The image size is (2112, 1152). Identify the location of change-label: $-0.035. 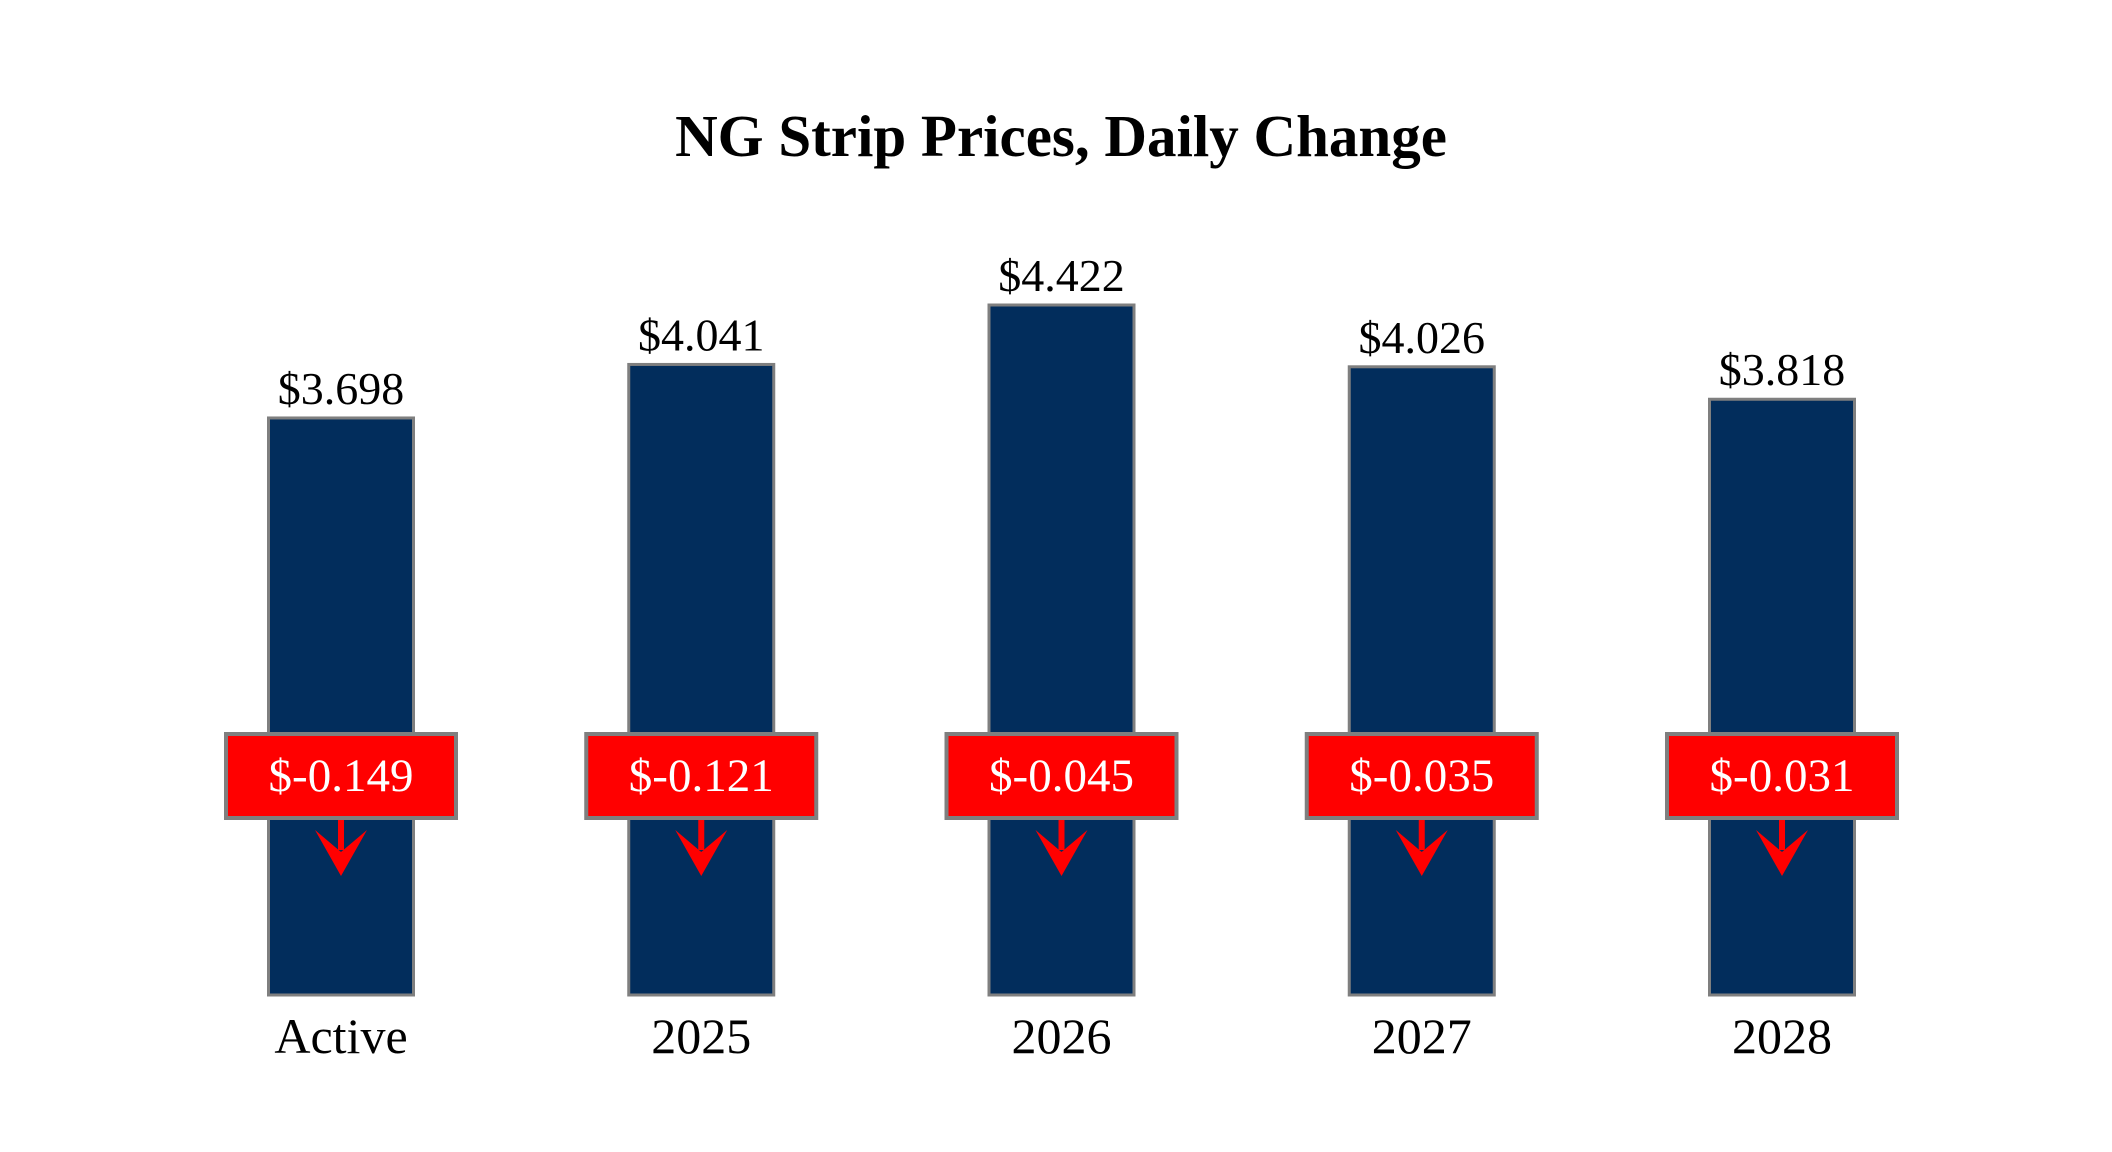
(1421, 776).